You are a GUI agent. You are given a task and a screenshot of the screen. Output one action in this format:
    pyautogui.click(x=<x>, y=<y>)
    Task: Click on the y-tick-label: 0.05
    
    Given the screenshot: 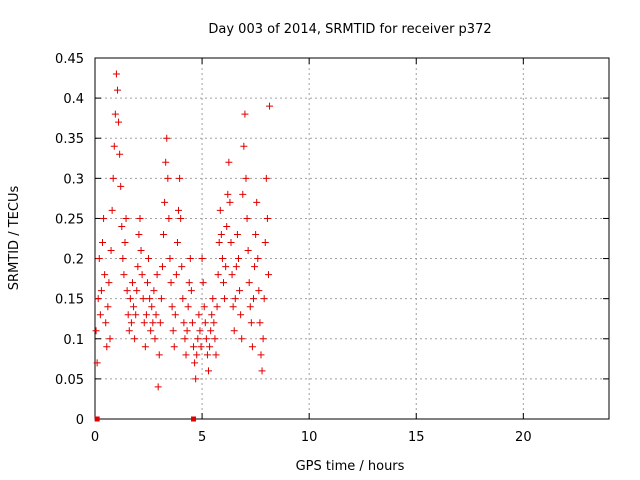 What is the action you would take?
    pyautogui.click(x=69, y=380)
    